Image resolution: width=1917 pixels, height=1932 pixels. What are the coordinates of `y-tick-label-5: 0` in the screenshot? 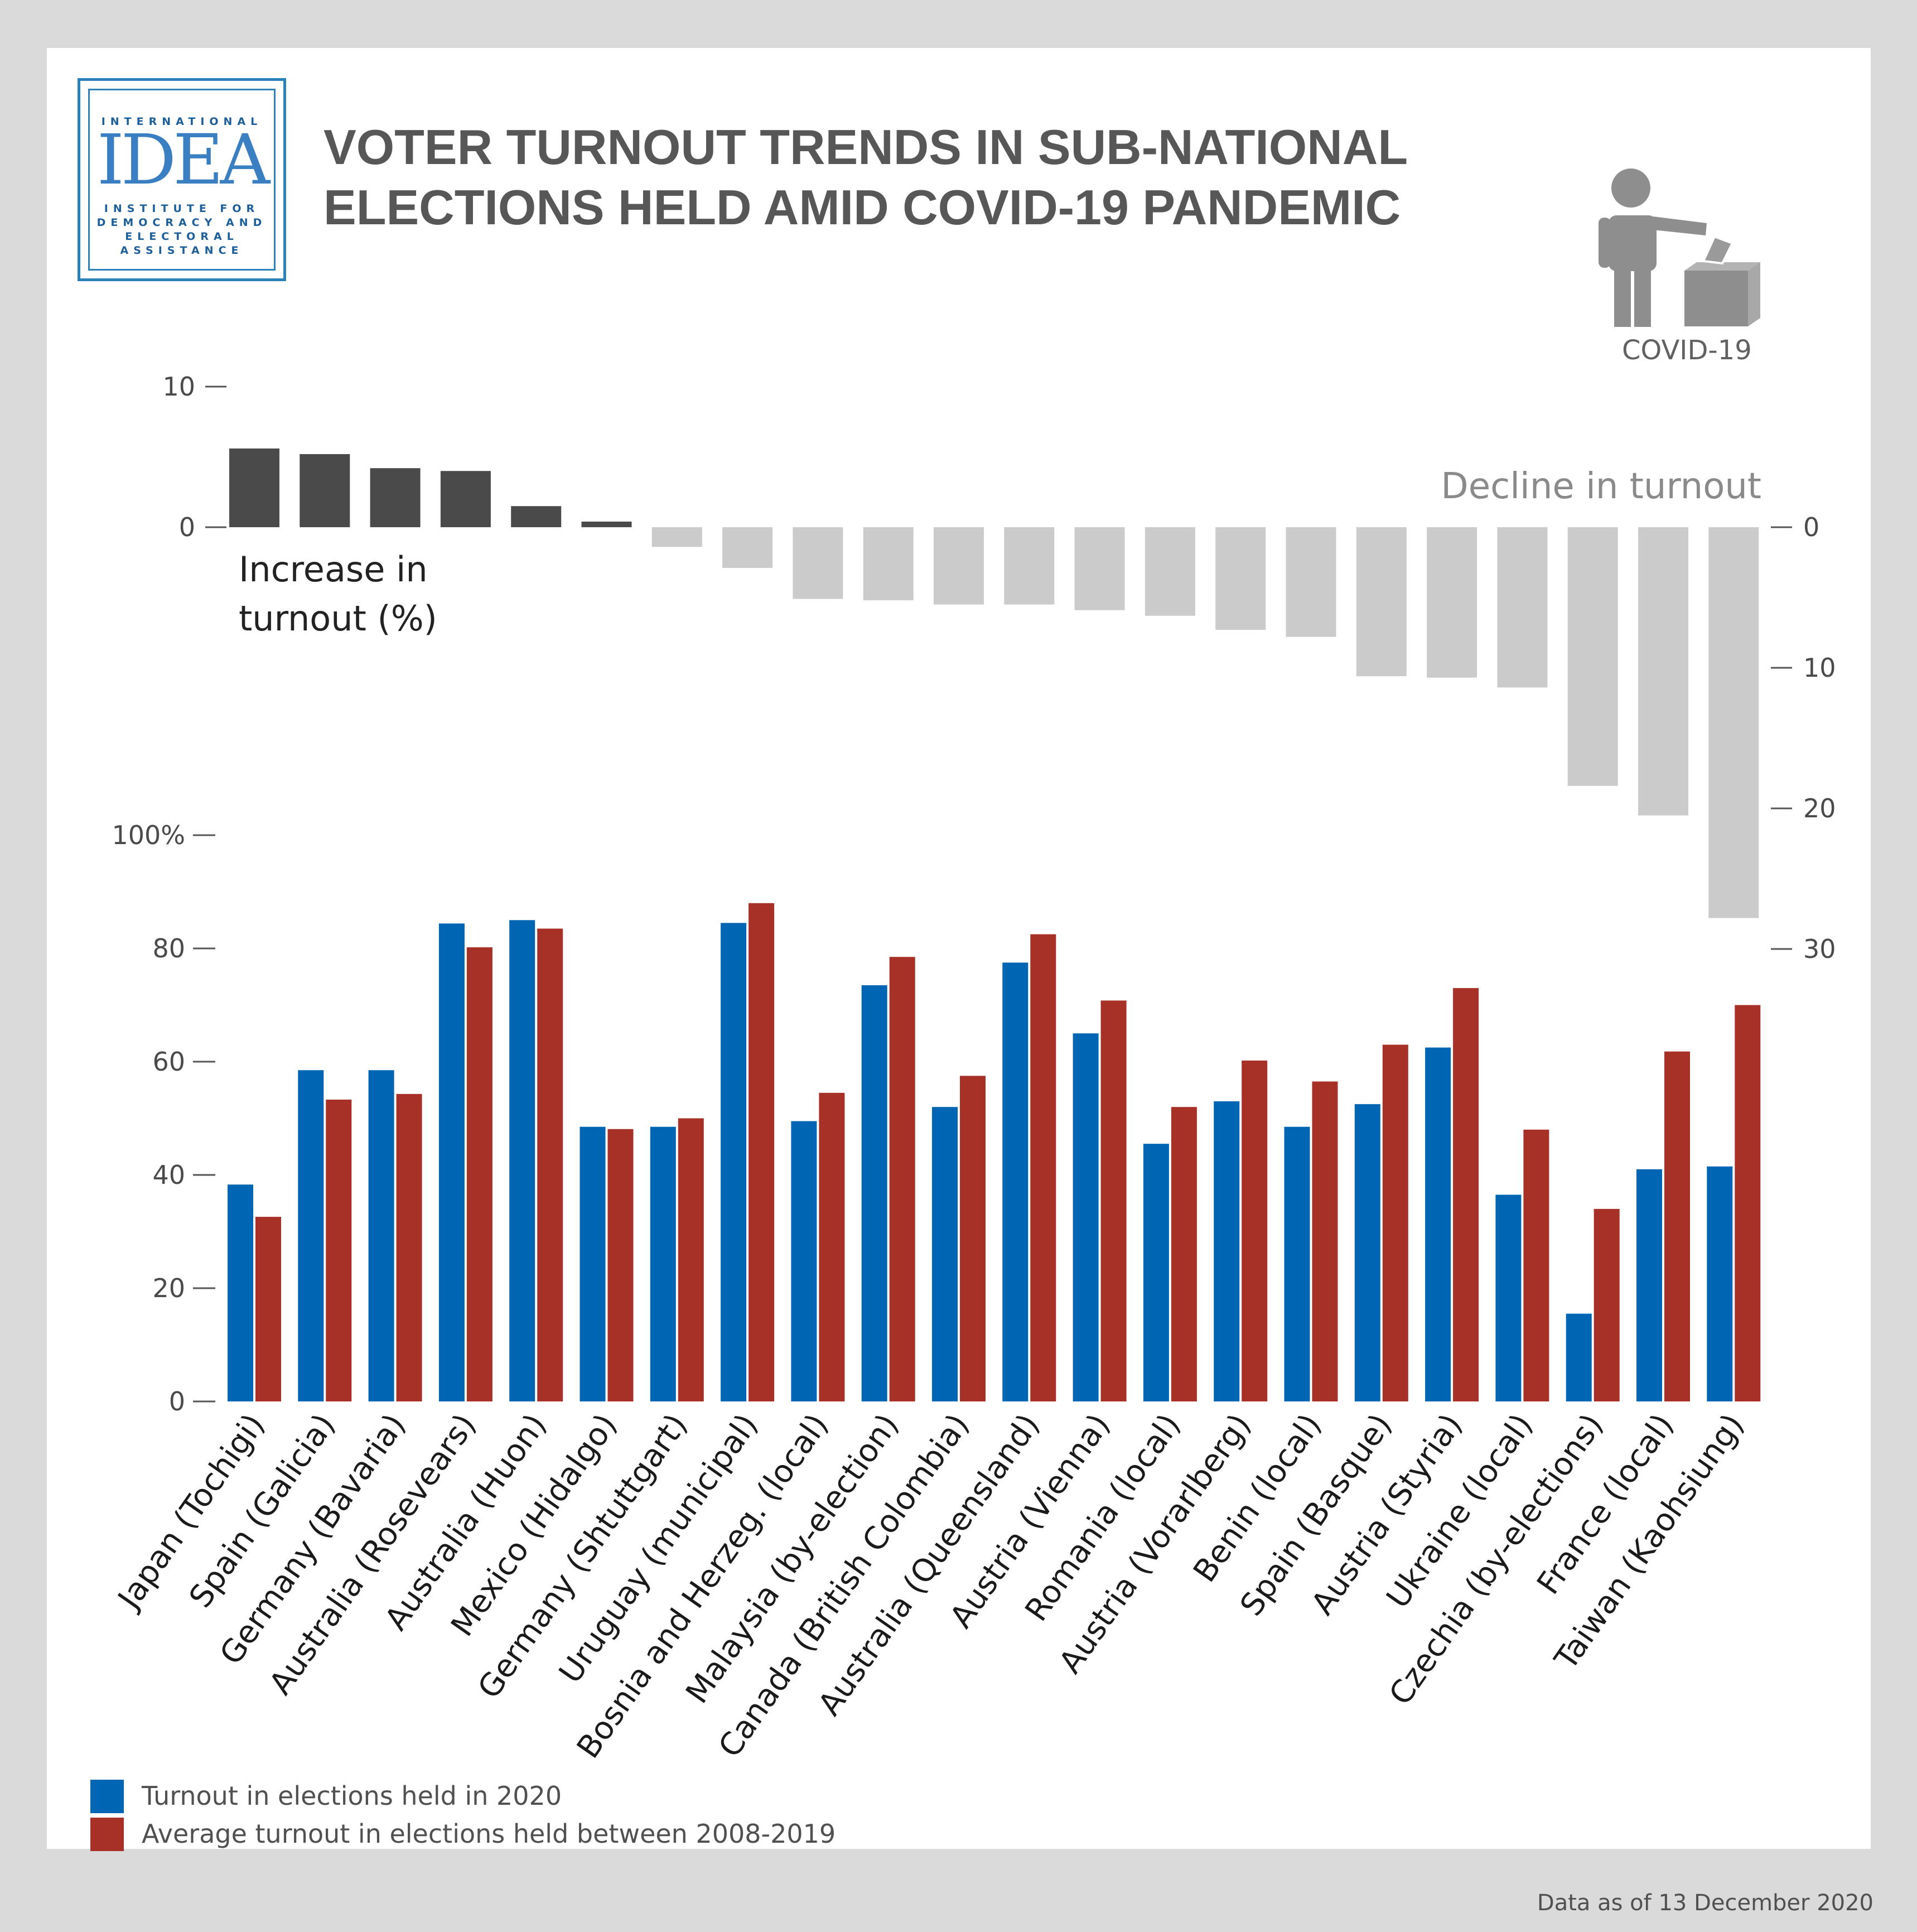 It's located at (177, 1401).